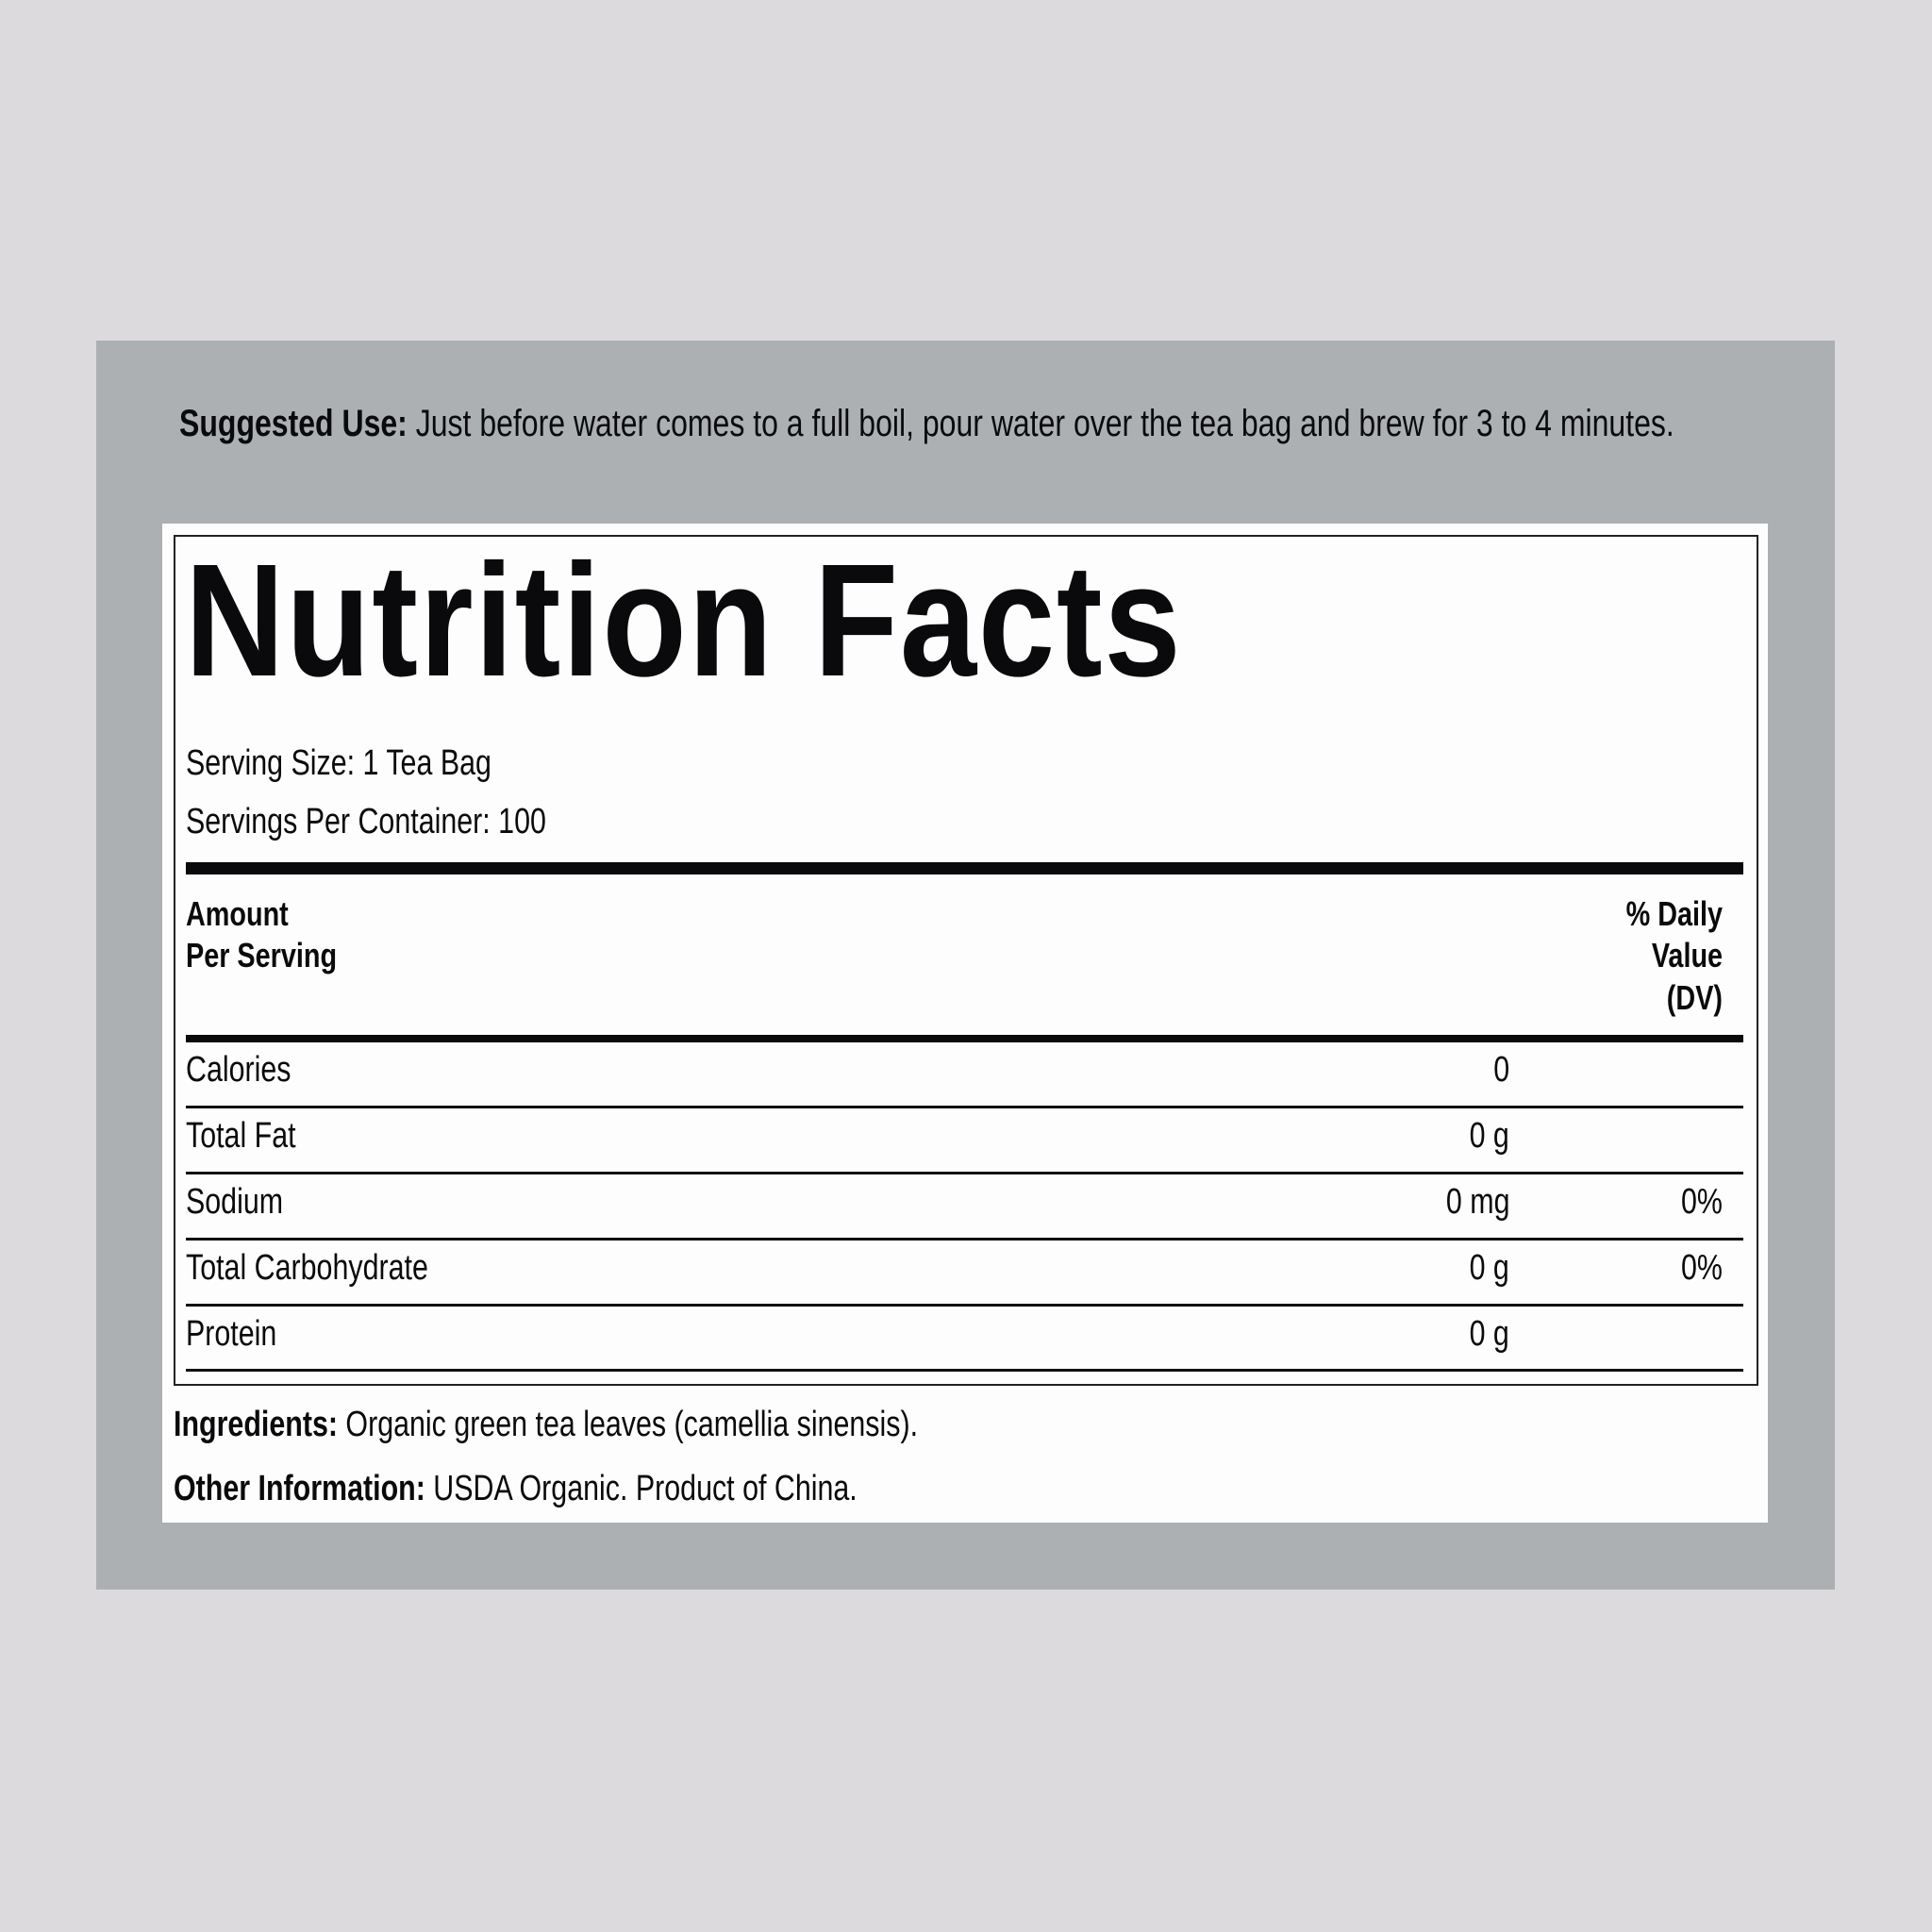  What do you see at coordinates (1694, 998) in the screenshot?
I see `header-dv-3: (DV)` at bounding box center [1694, 998].